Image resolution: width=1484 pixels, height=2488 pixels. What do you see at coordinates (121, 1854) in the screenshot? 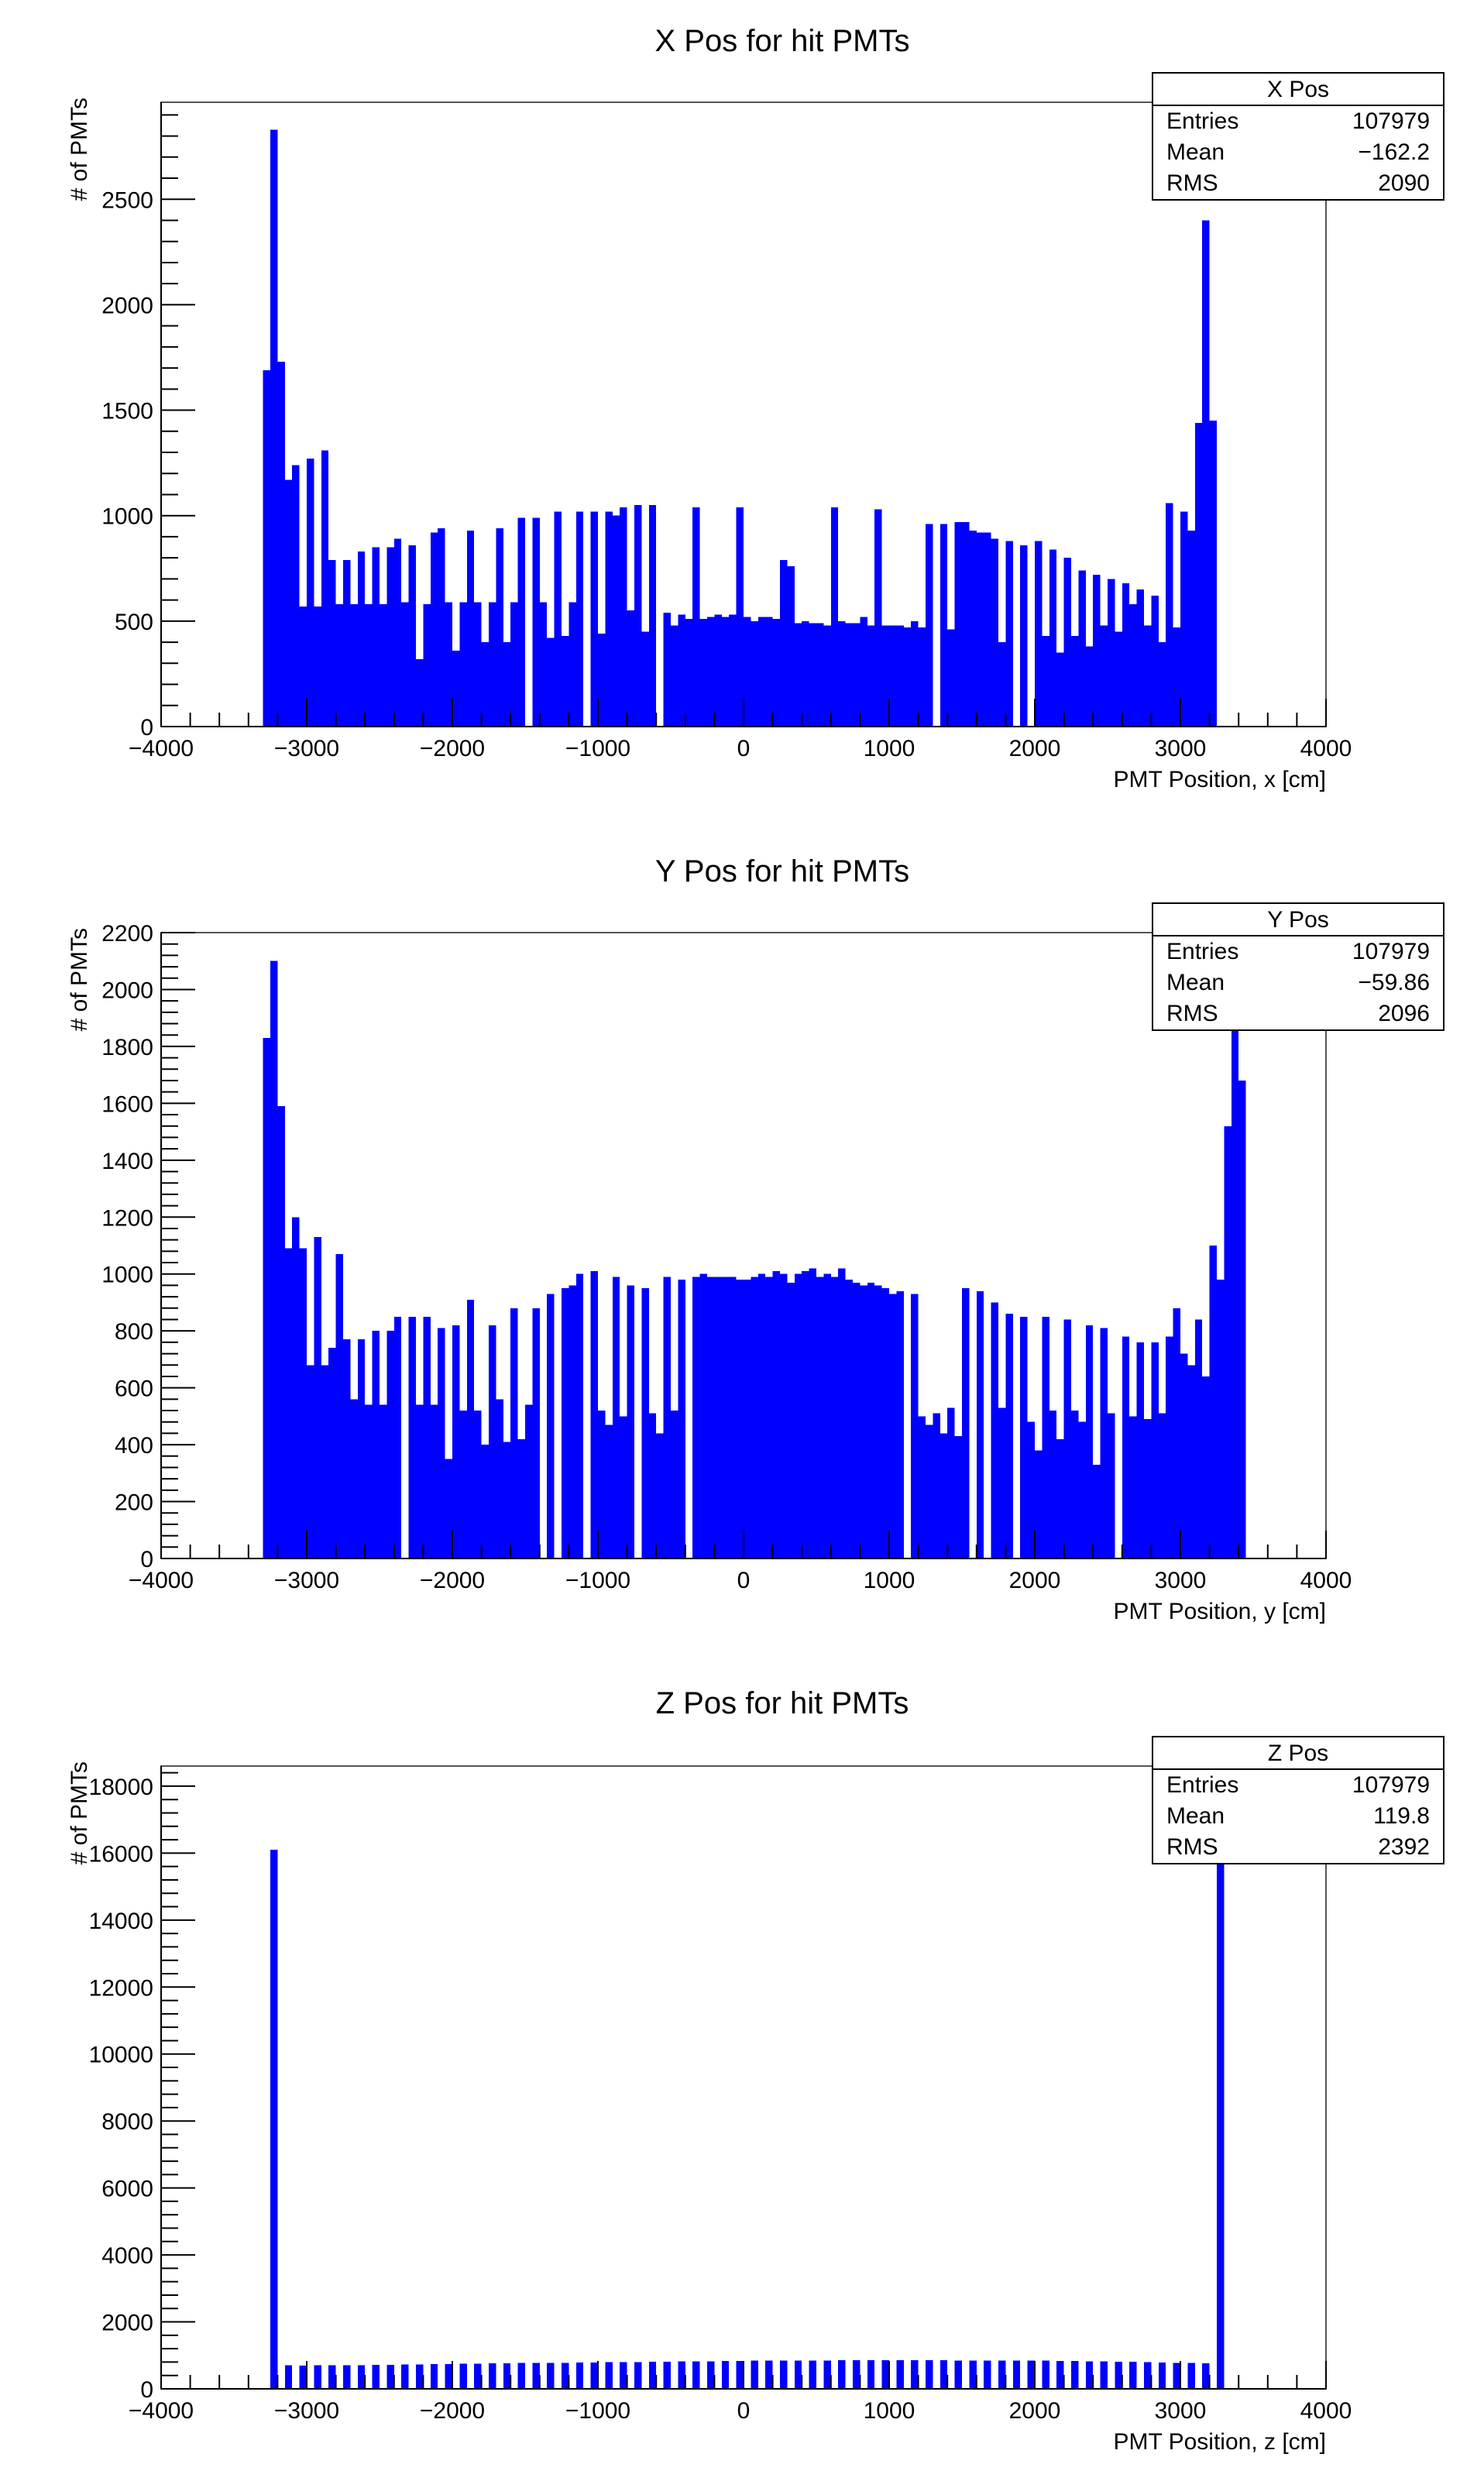
I see `y-tick-label: 16000` at bounding box center [121, 1854].